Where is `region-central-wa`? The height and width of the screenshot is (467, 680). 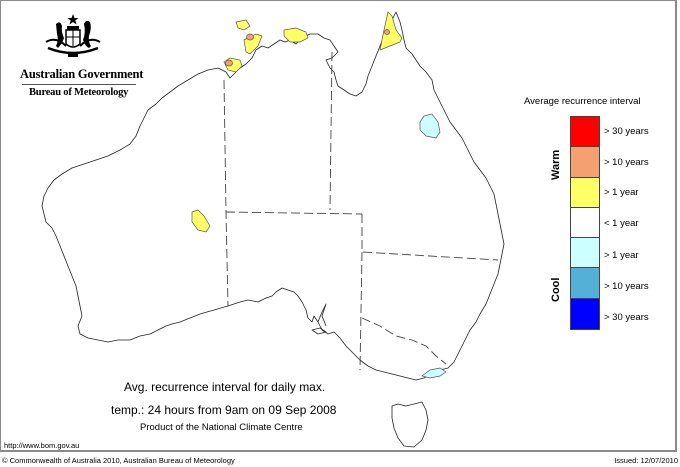 region-central-wa is located at coordinates (201, 221).